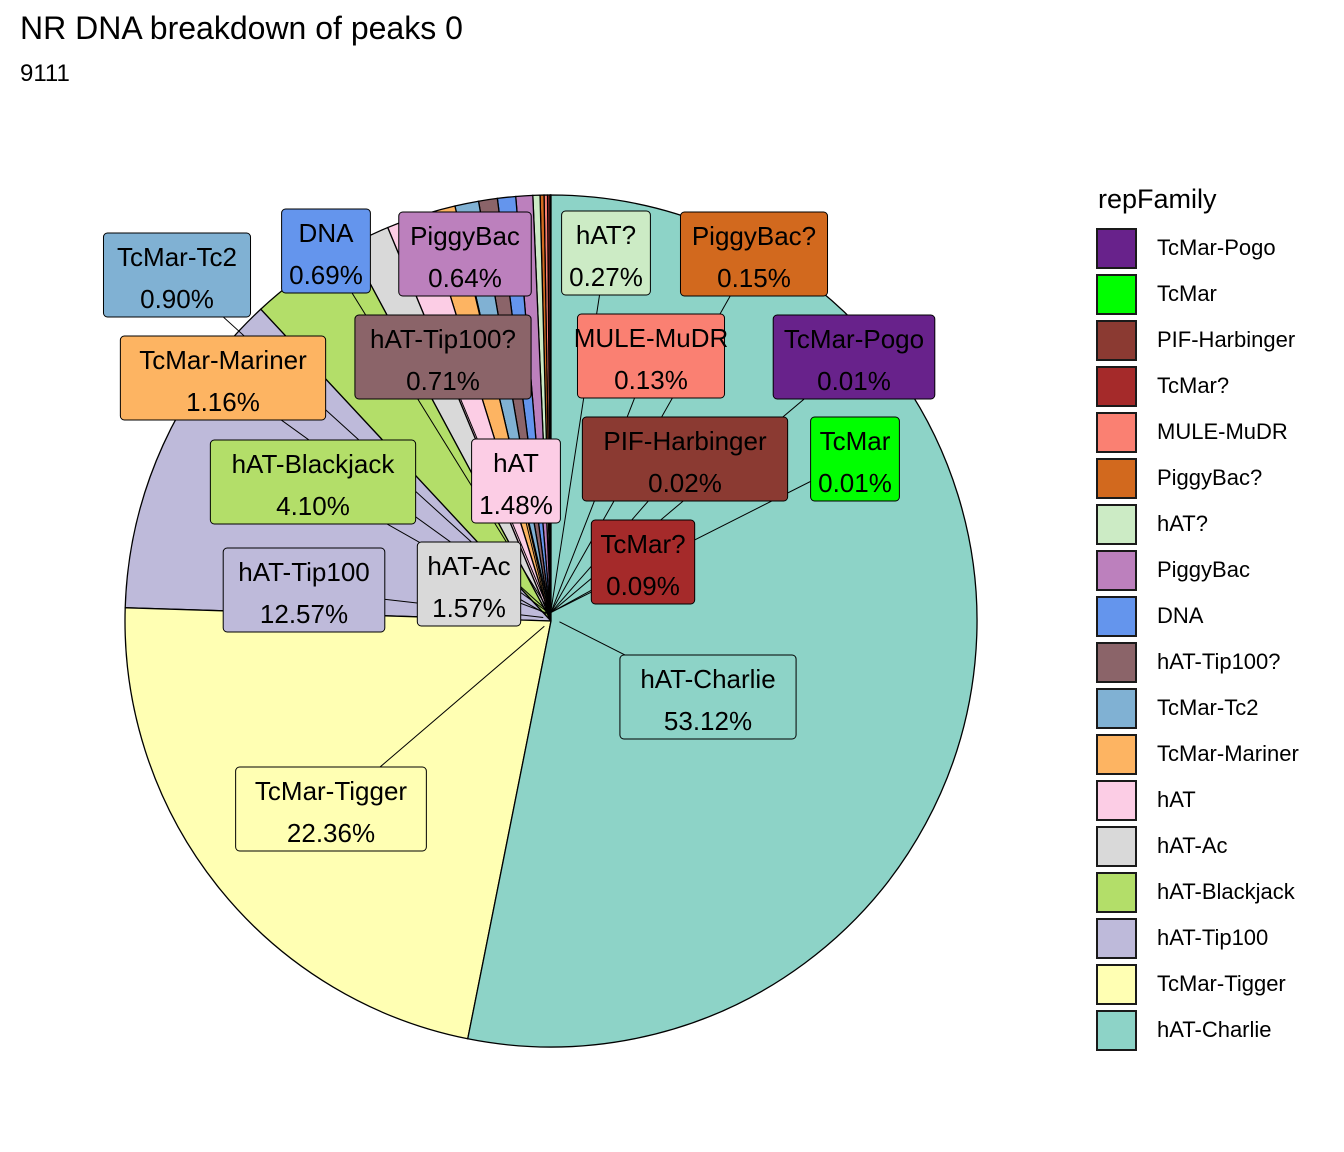 This screenshot has width=1344, height=1152. Describe the element at coordinates (326, 275) in the screenshot. I see `pie-label-value: 0.69%` at that location.